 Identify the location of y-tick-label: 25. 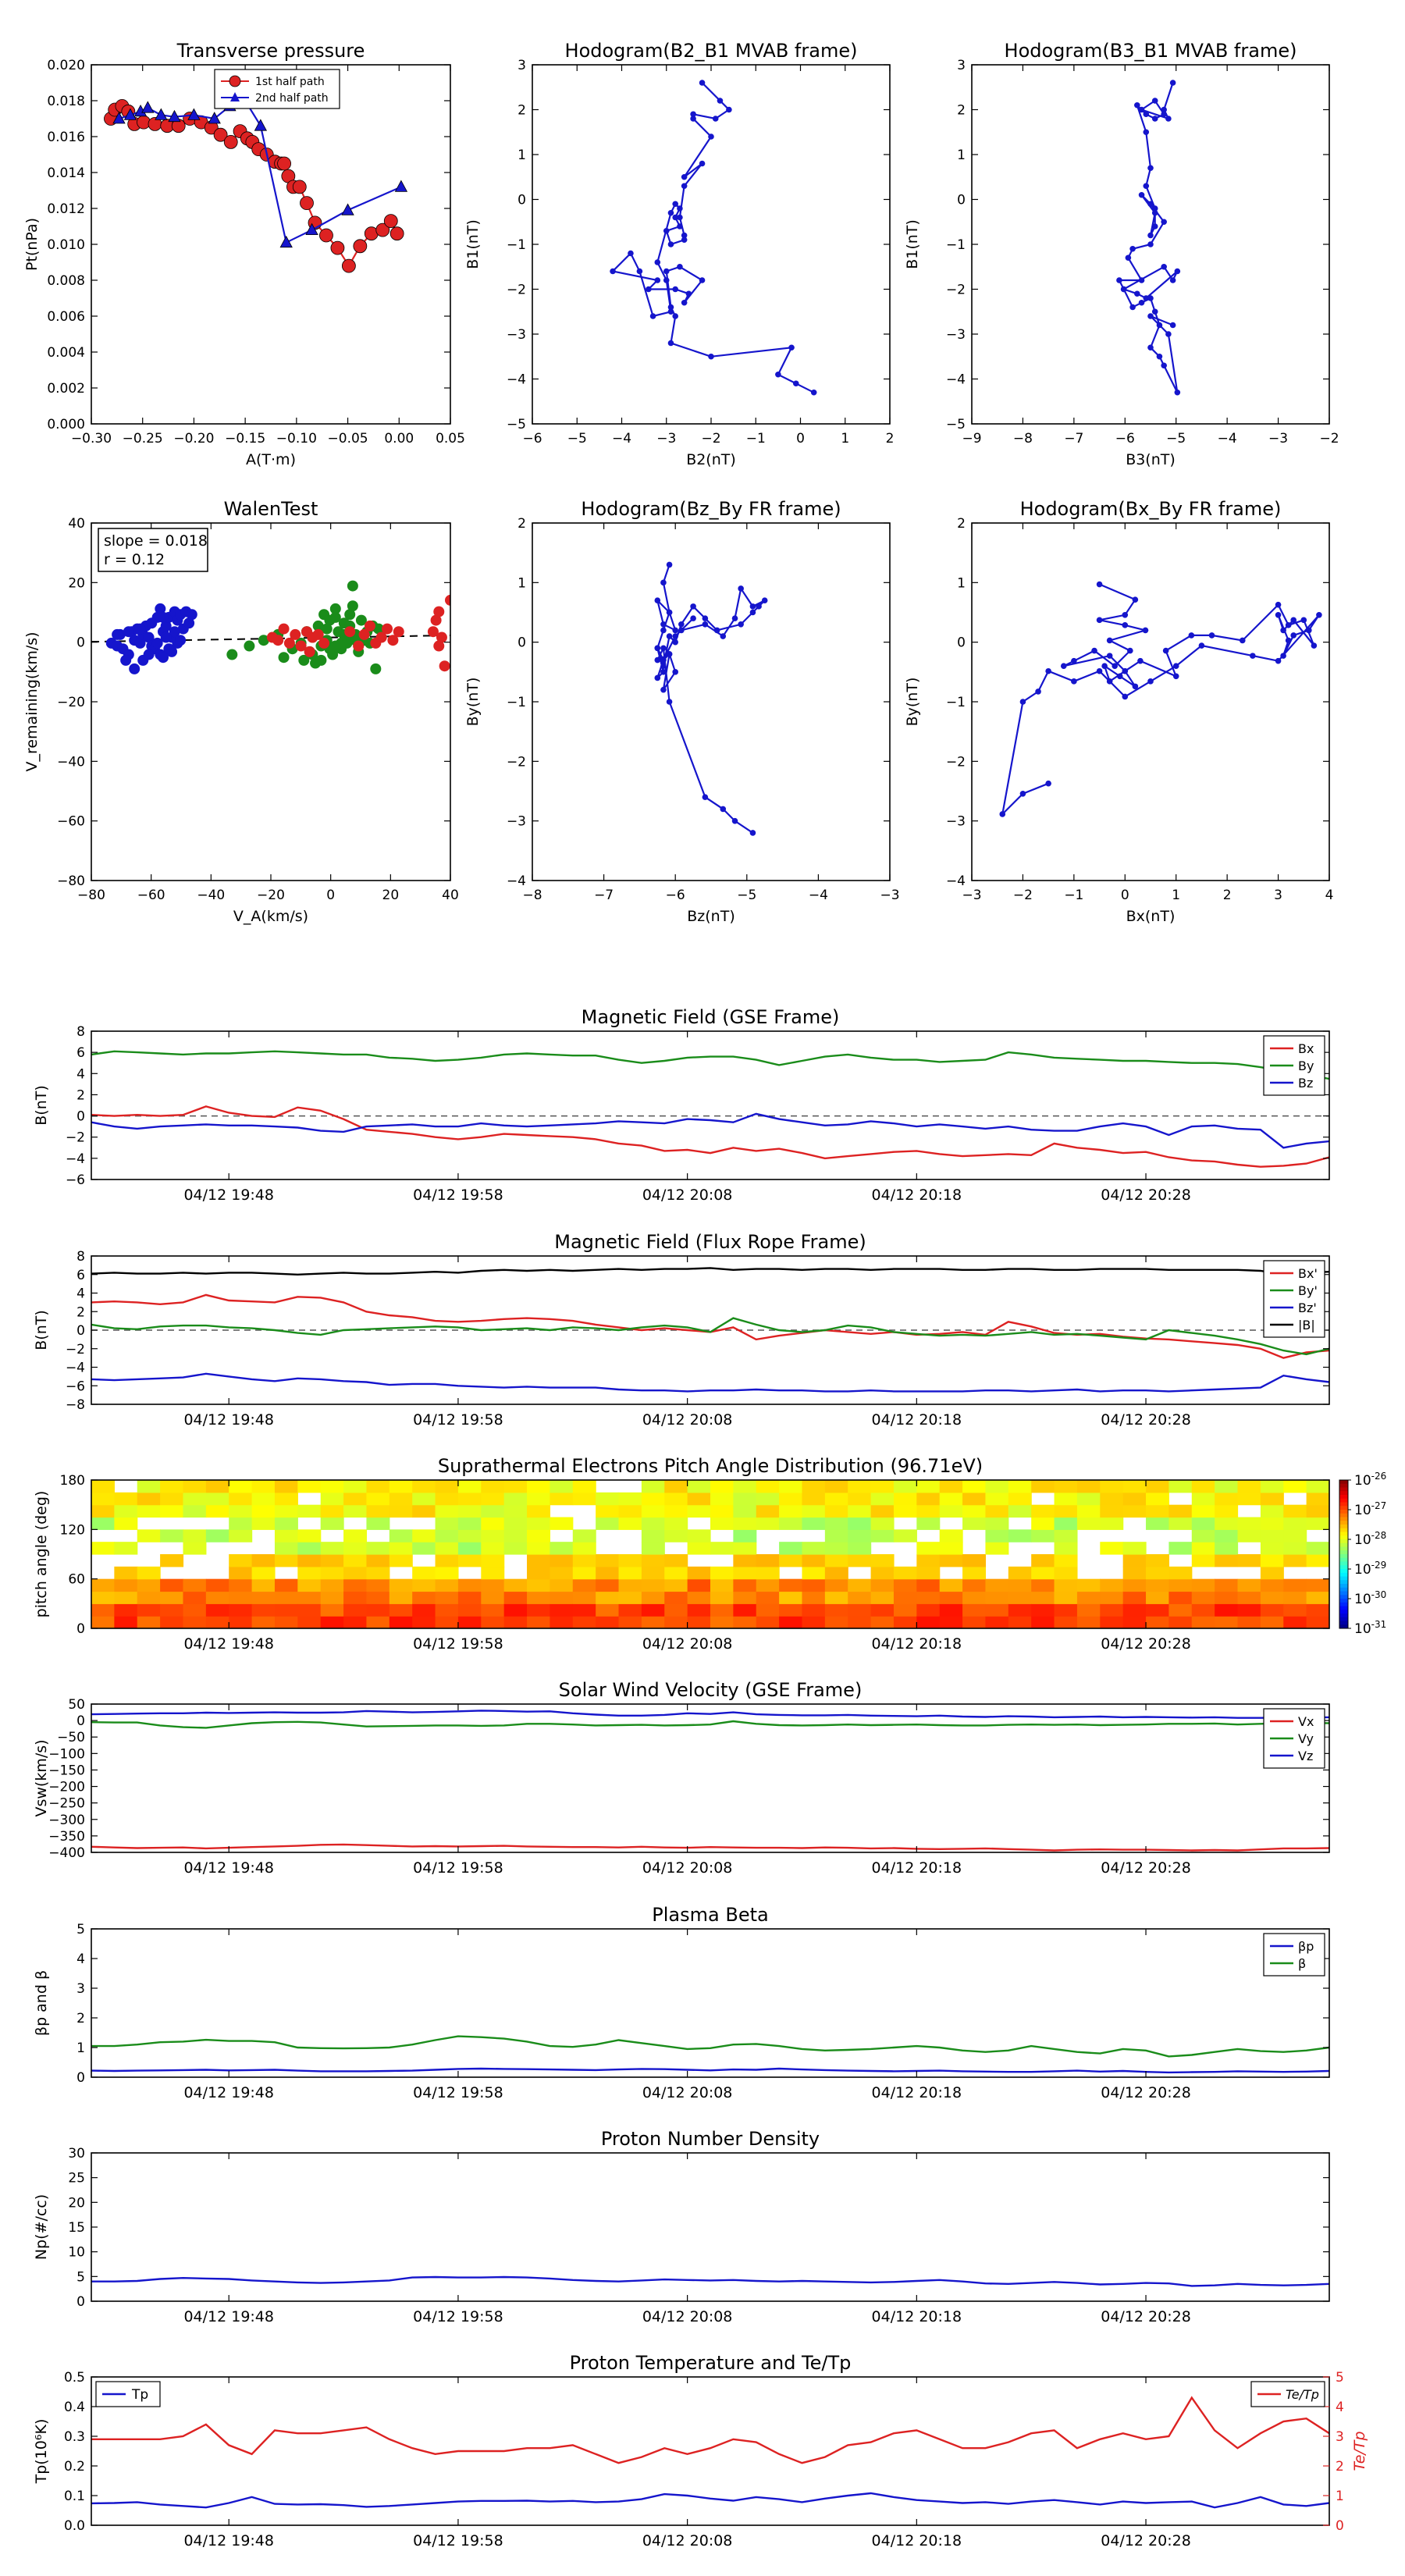
(76, 2178).